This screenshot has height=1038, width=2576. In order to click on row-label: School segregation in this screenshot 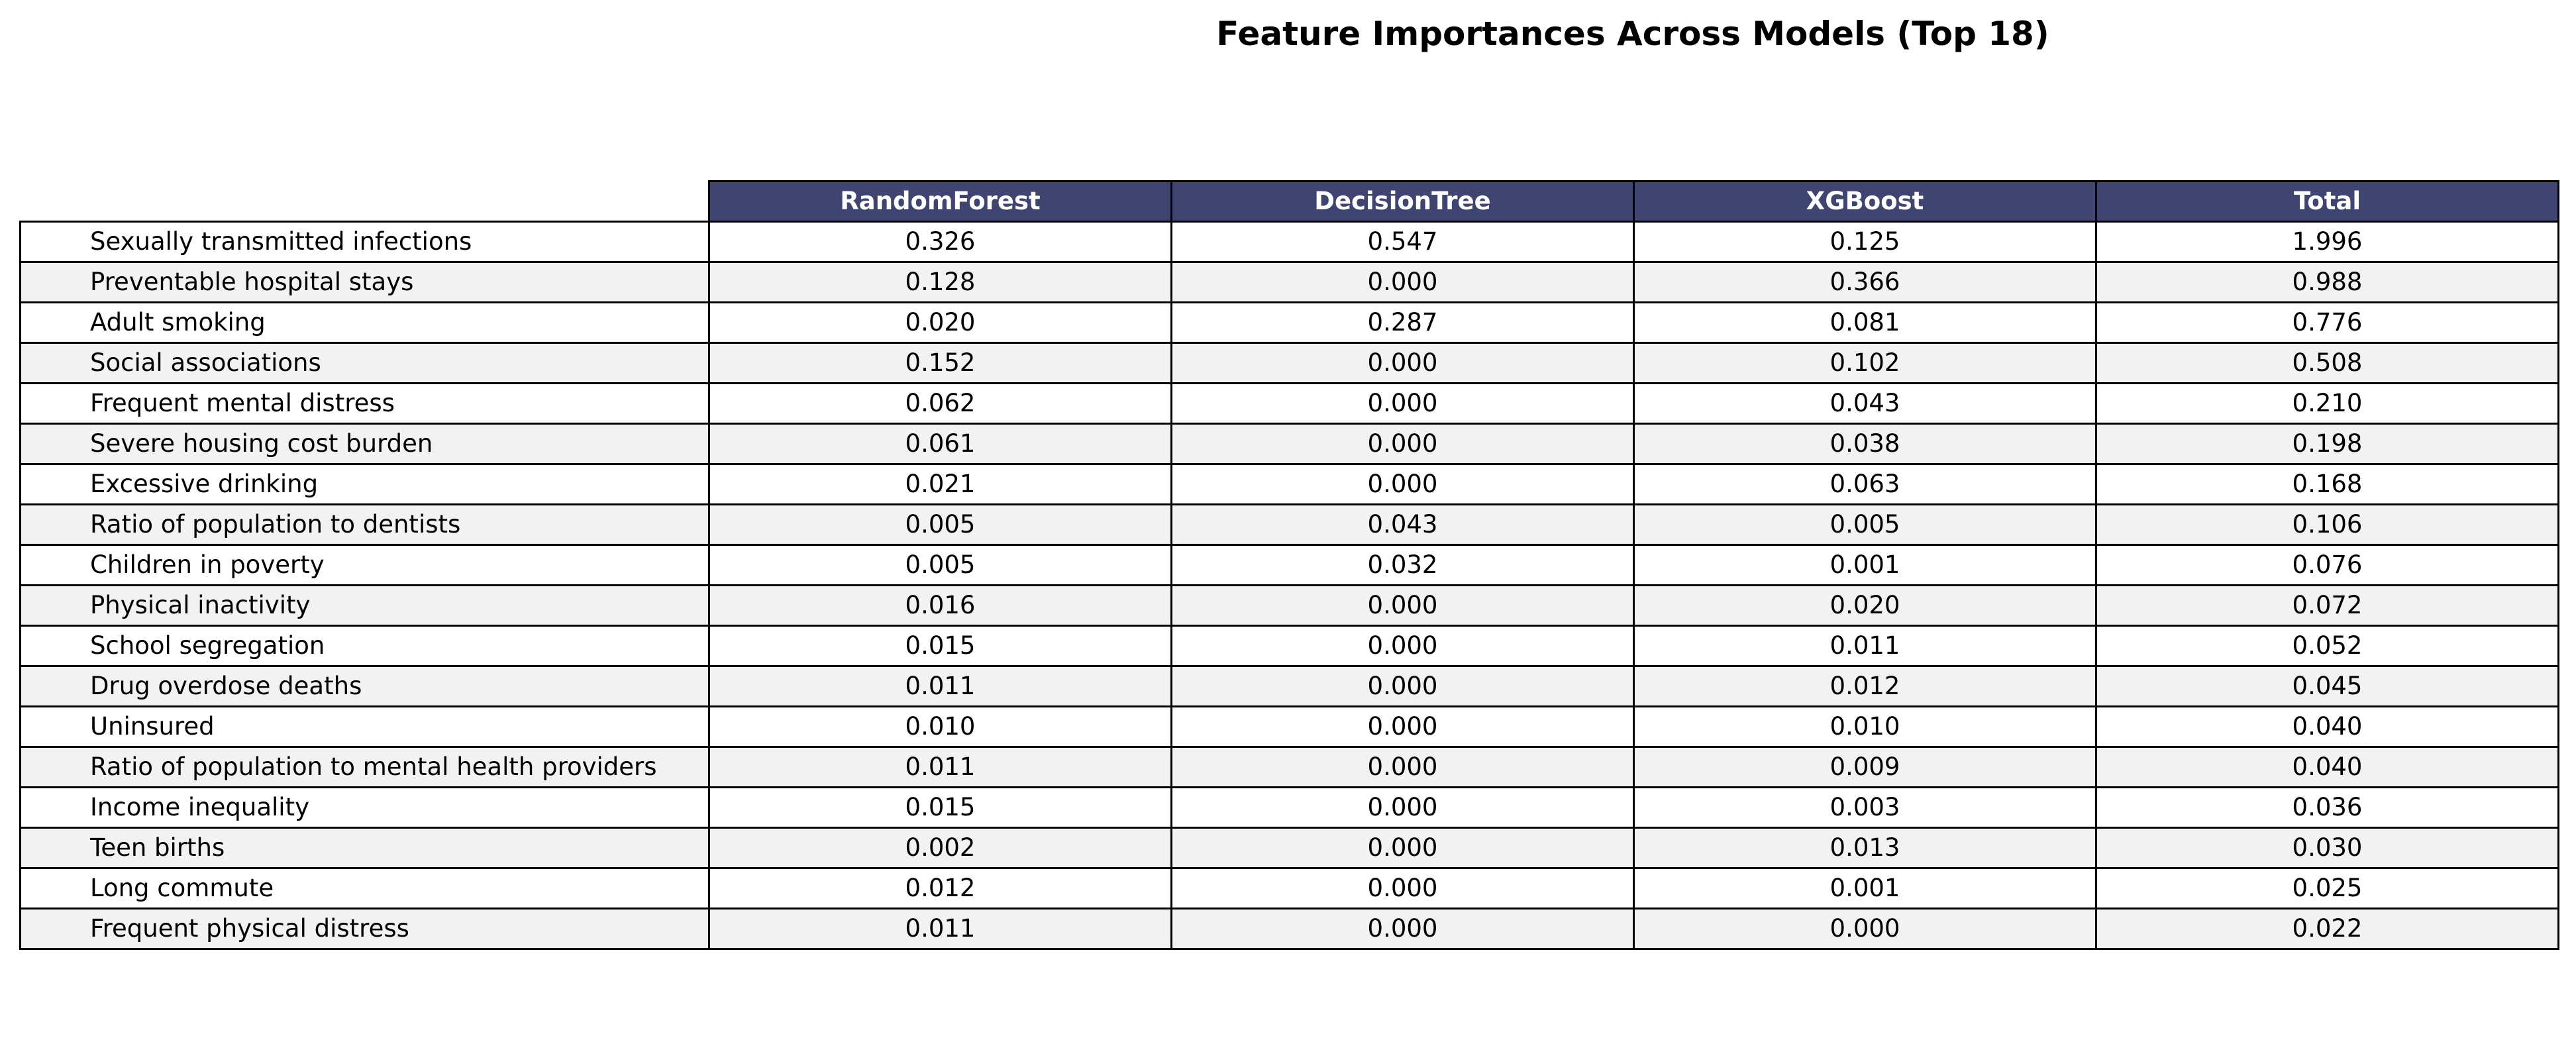, I will do `click(364, 646)`.